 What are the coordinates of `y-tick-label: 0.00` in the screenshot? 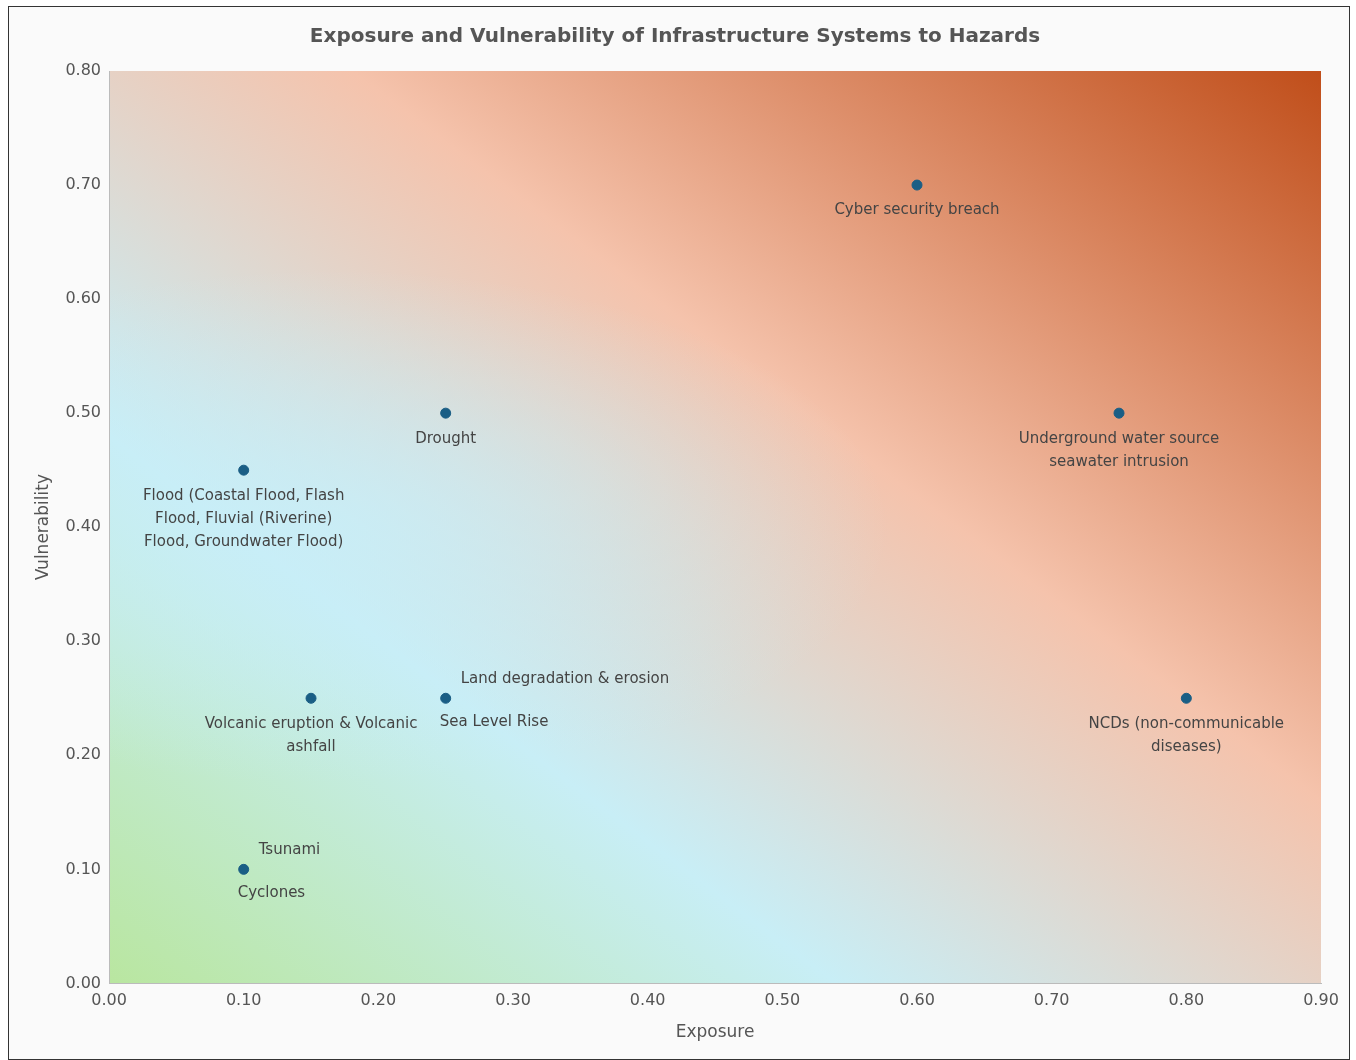 It's located at (83, 982).